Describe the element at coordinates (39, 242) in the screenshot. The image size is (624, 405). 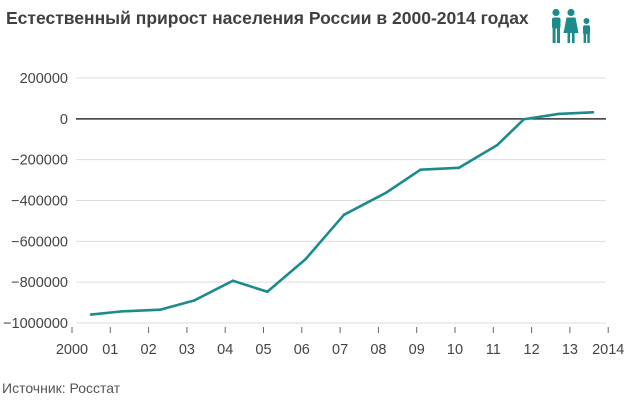
I see `y-tick-label: −600000` at that location.